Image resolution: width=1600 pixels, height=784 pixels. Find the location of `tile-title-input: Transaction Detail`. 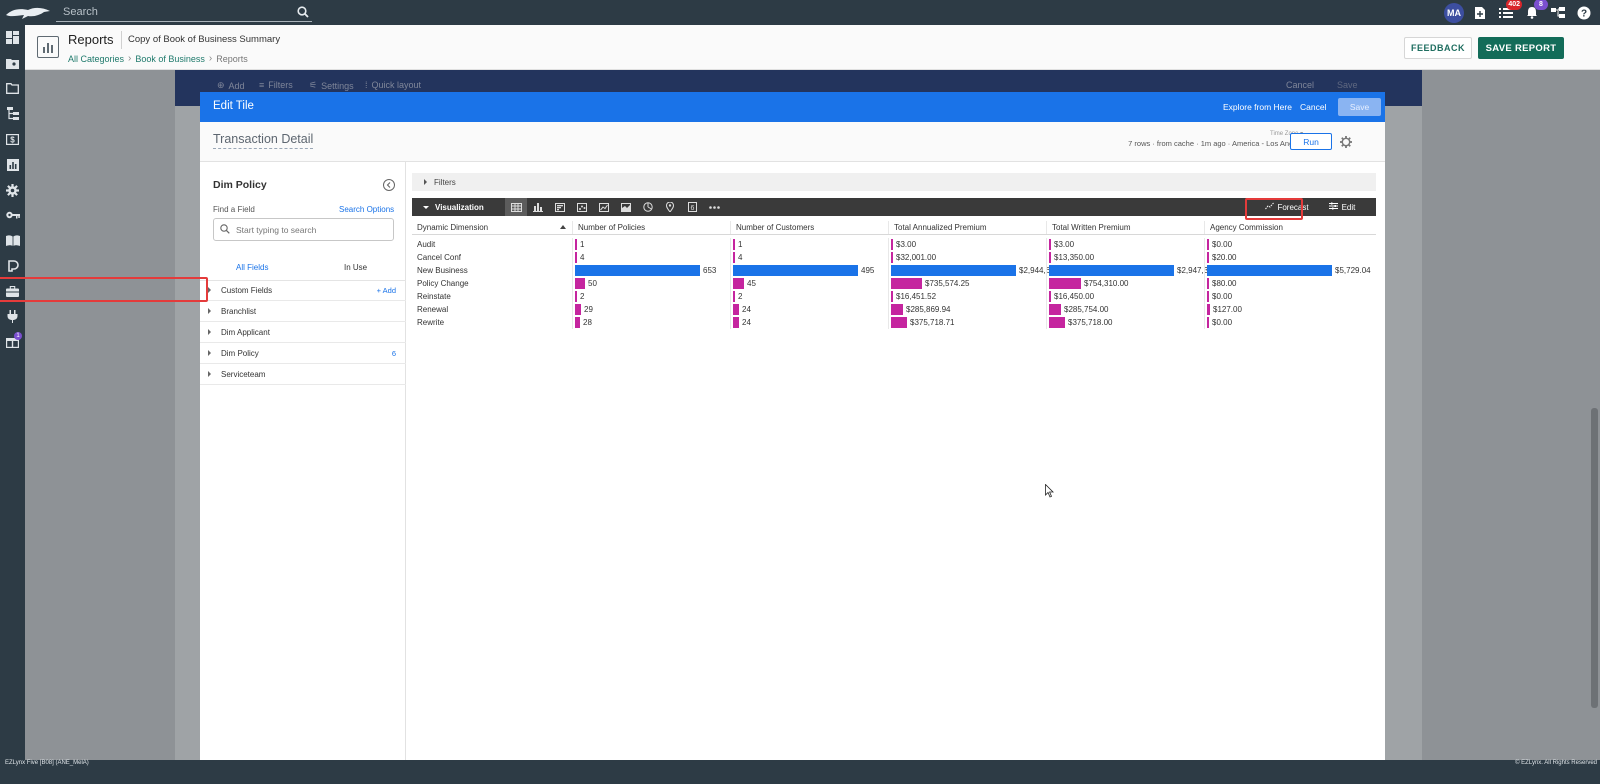

tile-title-input: Transaction Detail is located at coordinates (263, 140).